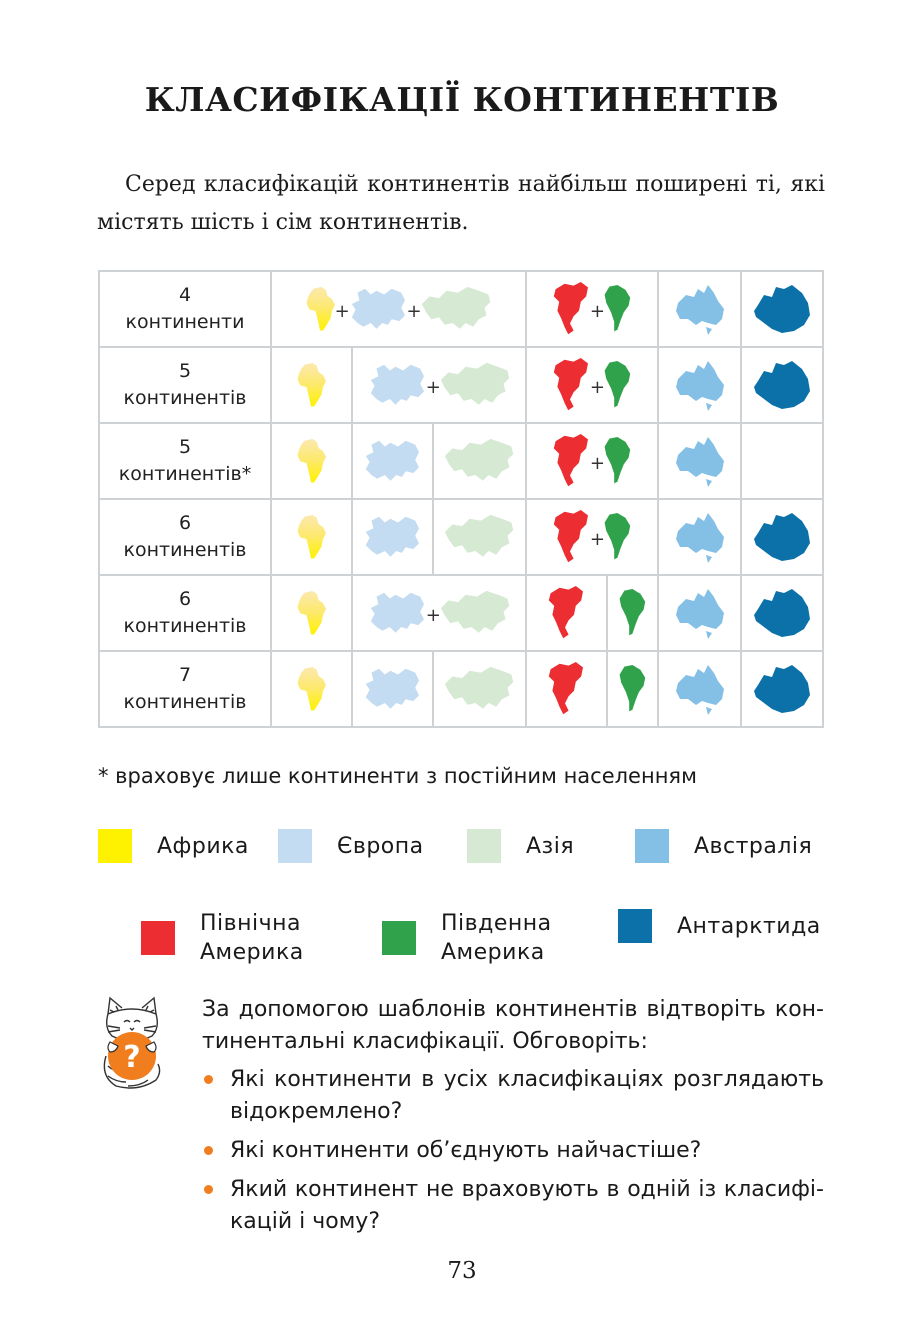 This screenshot has width=924, height=1332. What do you see at coordinates (185, 322) in the screenshot?
I see `row-word: континенти` at bounding box center [185, 322].